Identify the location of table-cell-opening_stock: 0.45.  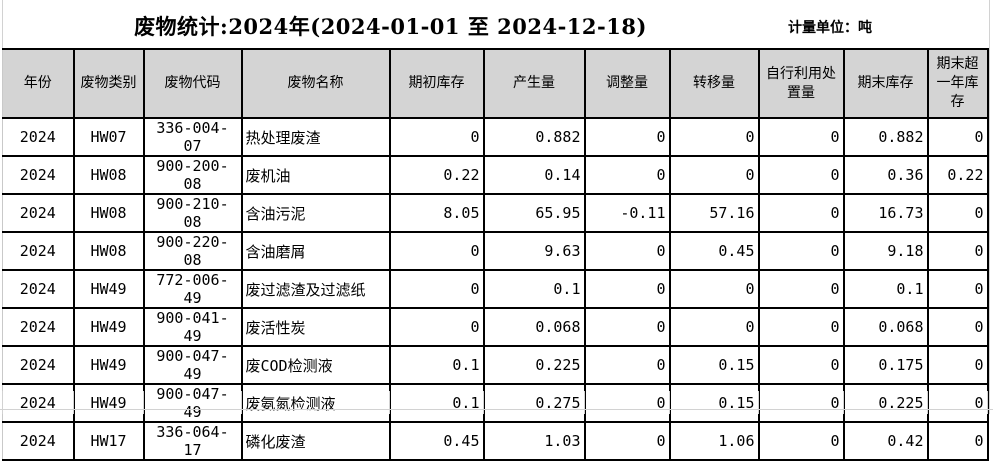
(436, 441).